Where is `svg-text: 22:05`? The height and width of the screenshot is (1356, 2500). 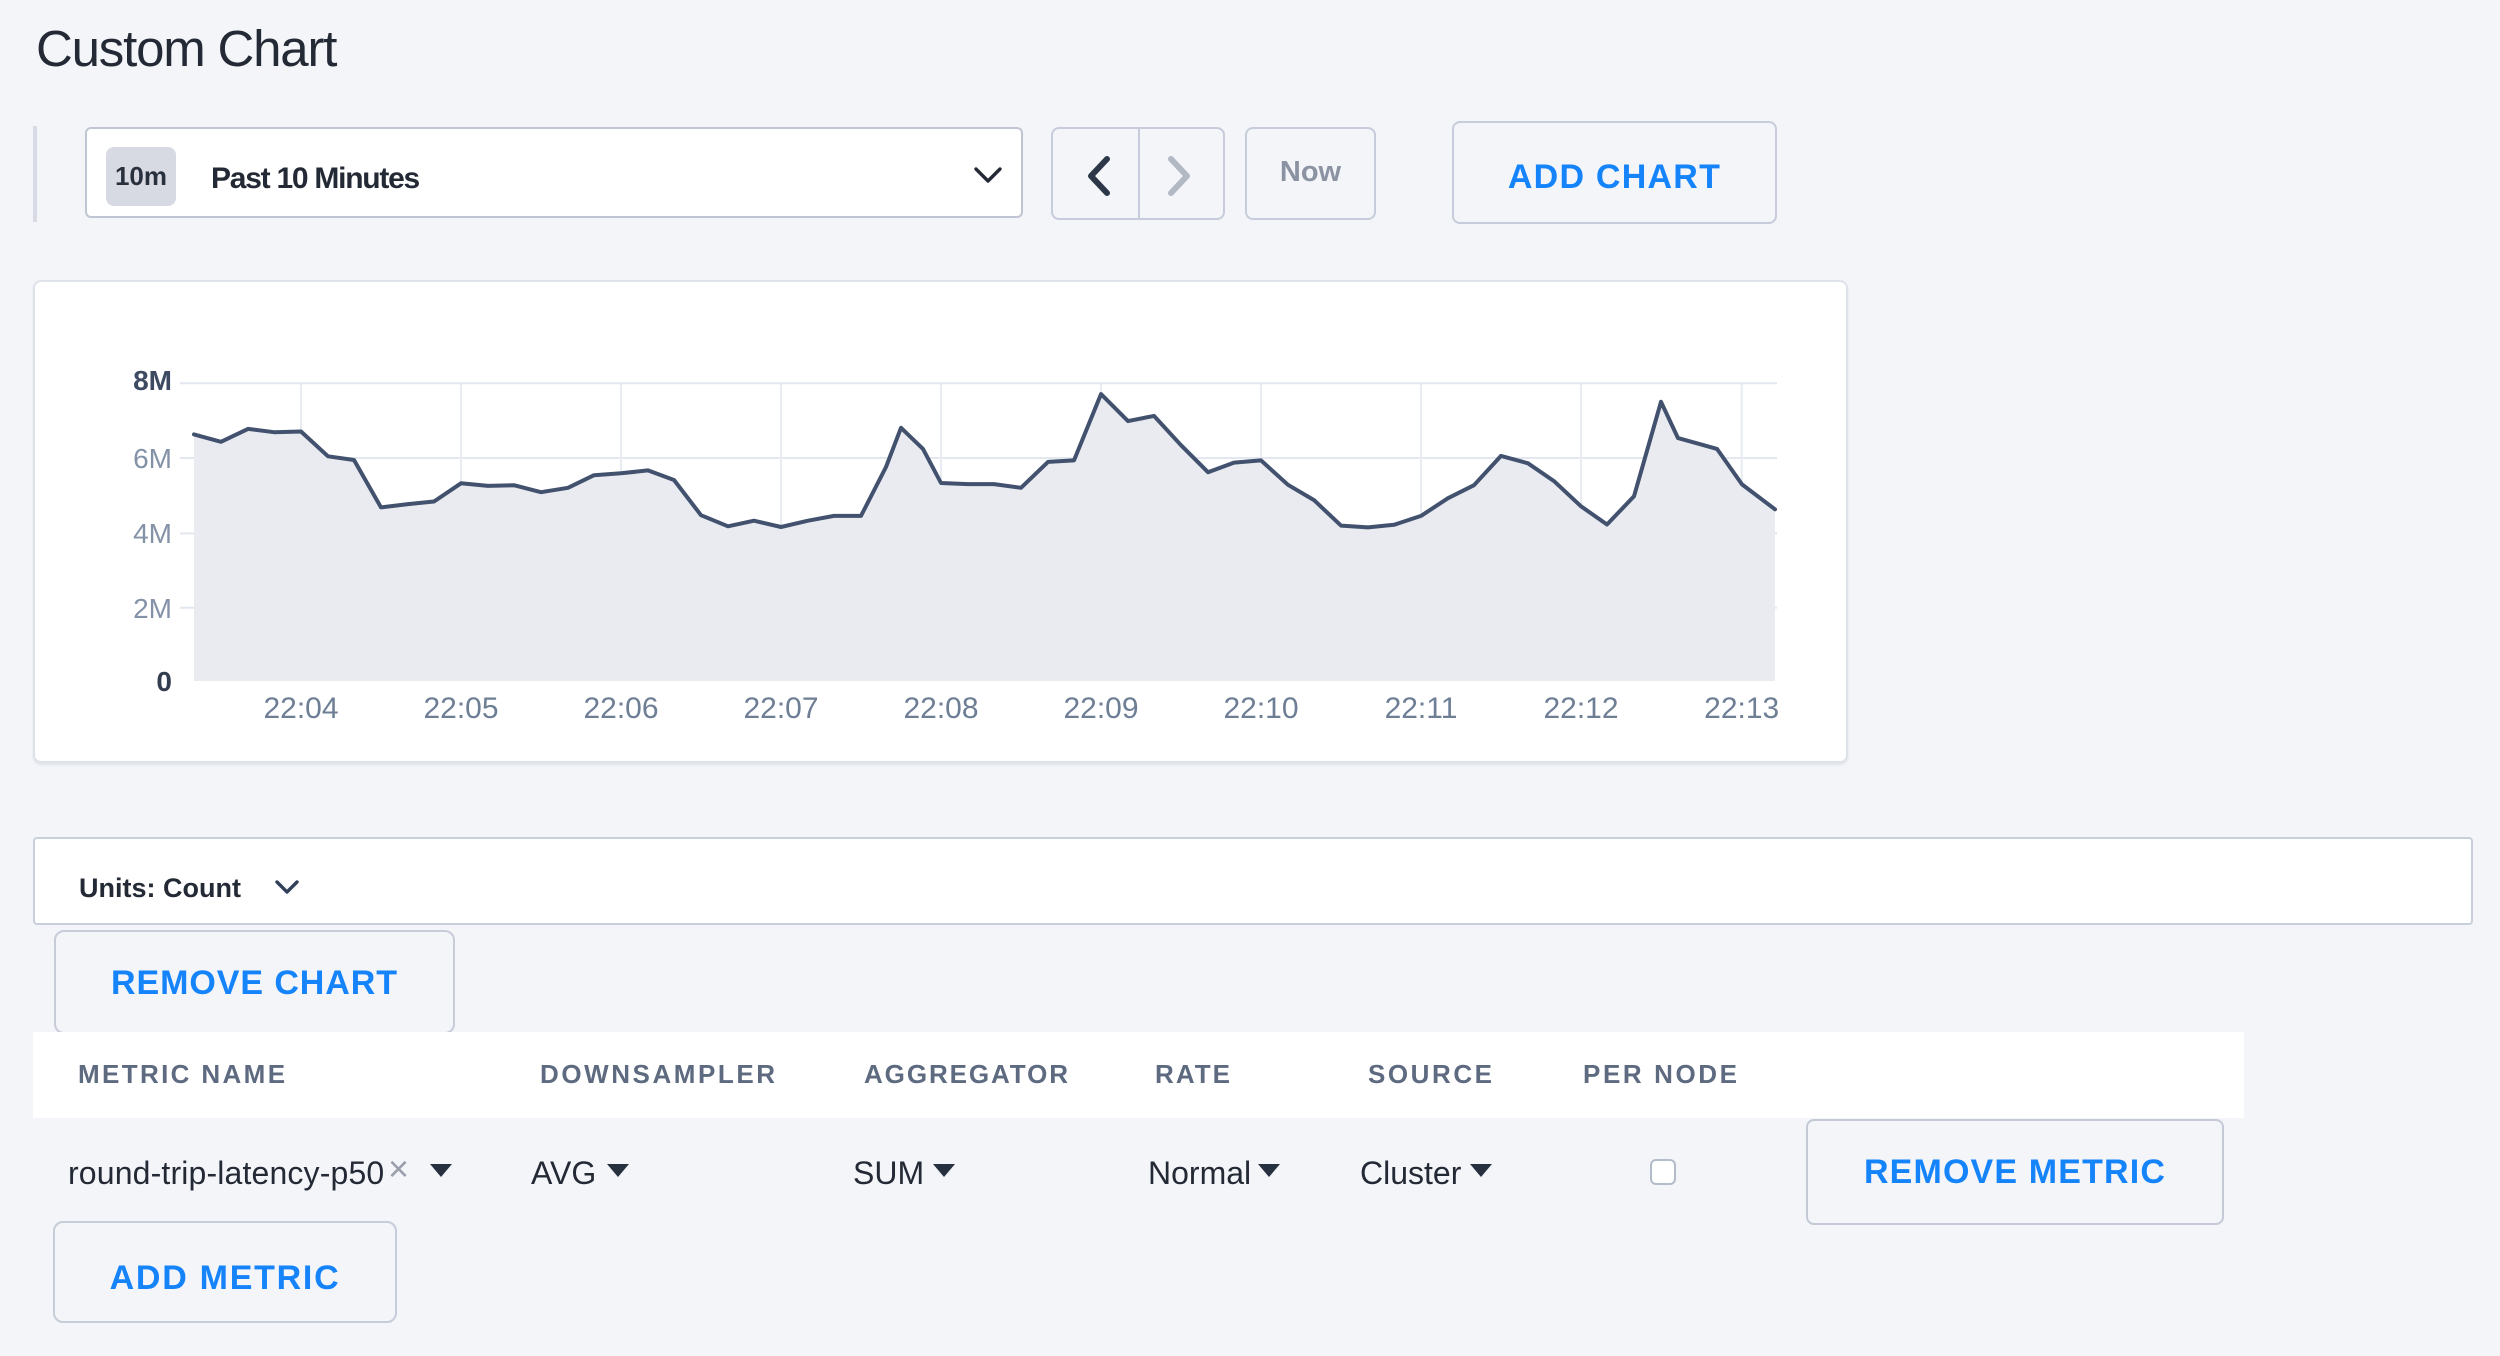
svg-text: 22:05 is located at coordinates (460, 708).